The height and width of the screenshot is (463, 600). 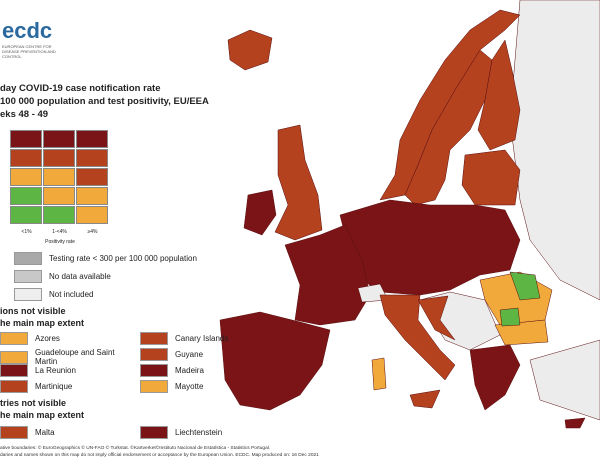 I want to click on legend-label: Liechtenstein, so click(x=199, y=432).